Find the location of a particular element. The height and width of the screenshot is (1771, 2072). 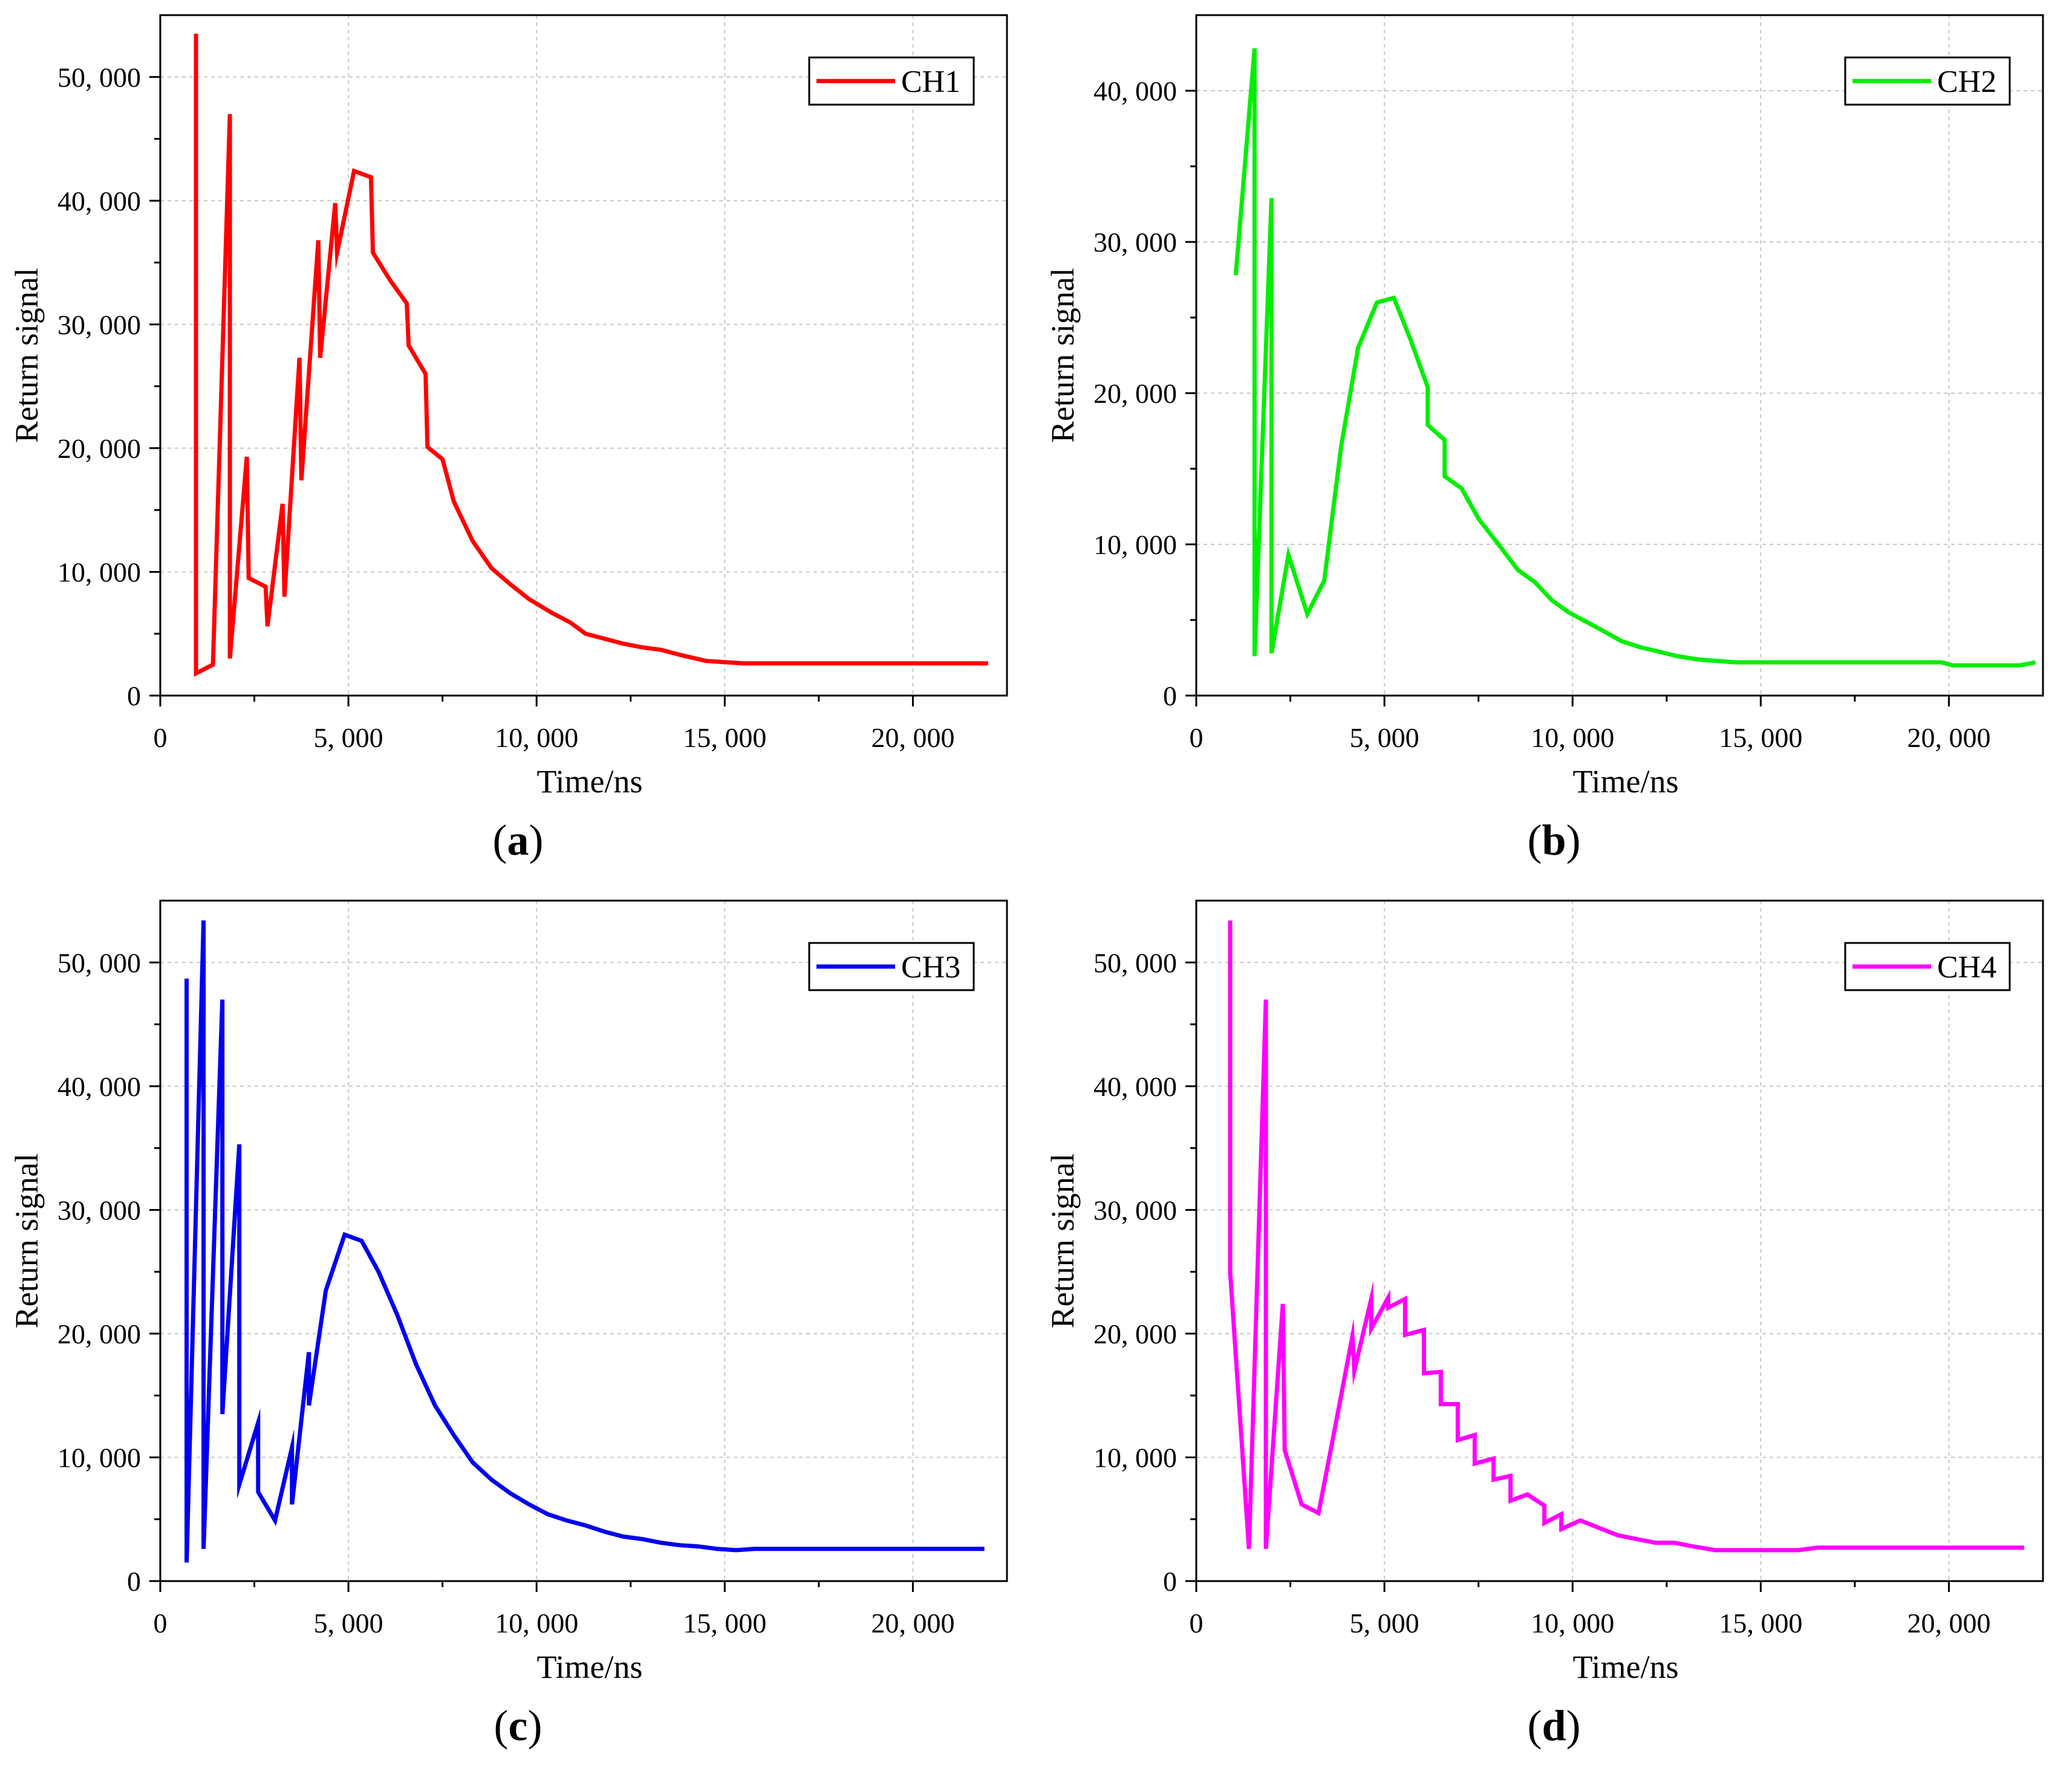

panel-caption-a: (a) is located at coordinates (518, 840).